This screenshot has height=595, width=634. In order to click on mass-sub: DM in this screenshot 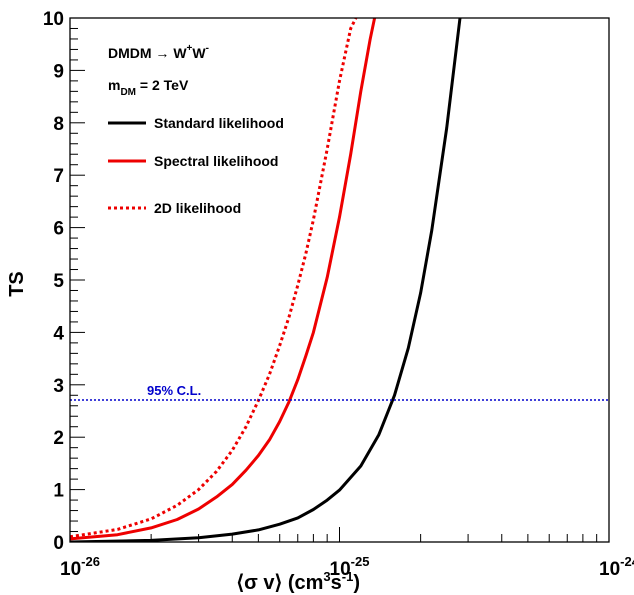, I will do `click(128, 92)`.